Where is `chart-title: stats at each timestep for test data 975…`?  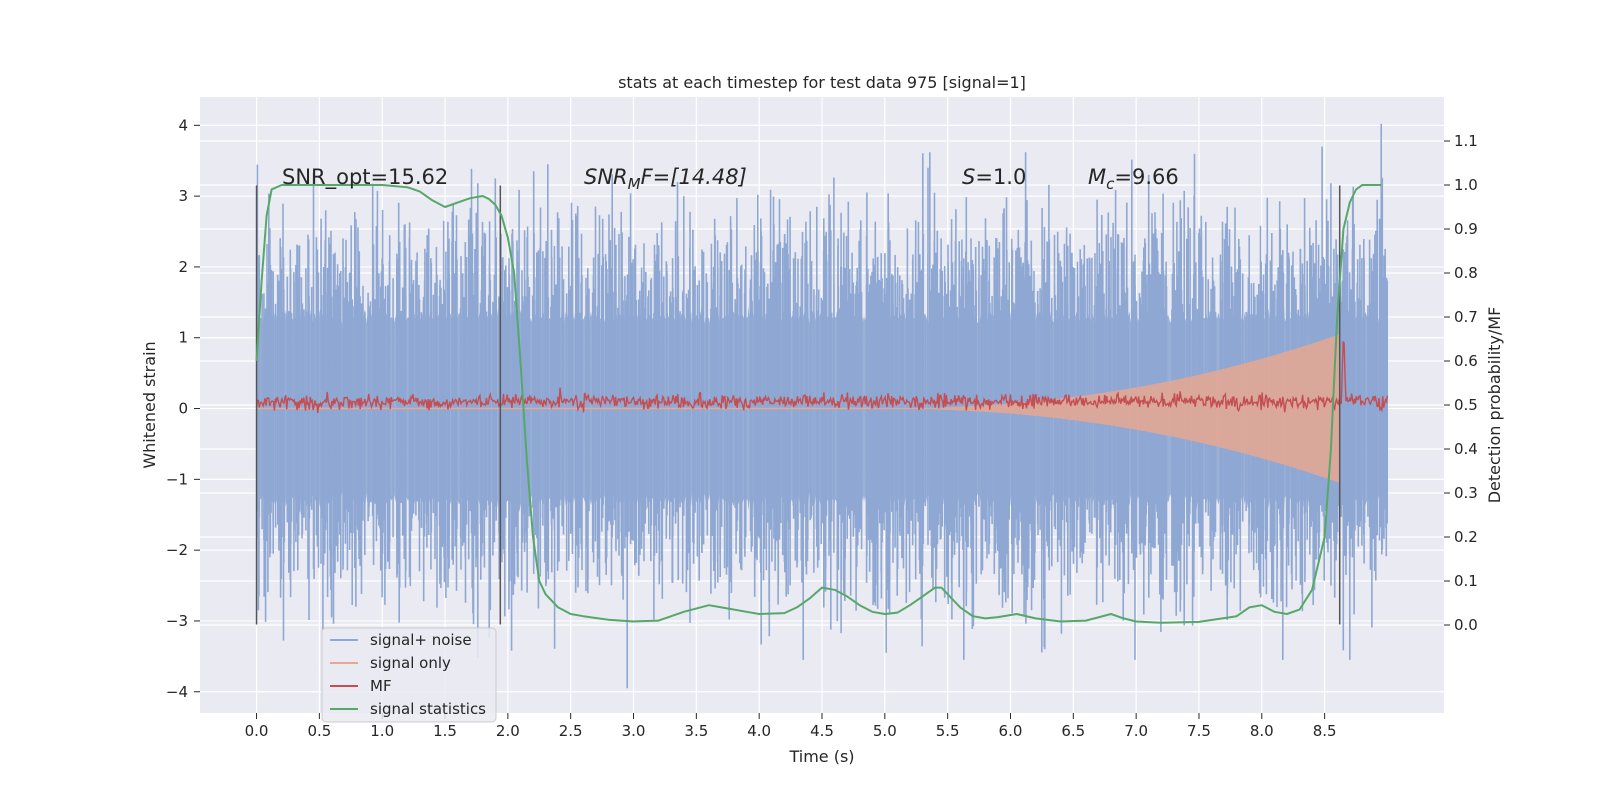 chart-title: stats at each timestep for test data 975… is located at coordinates (822, 82).